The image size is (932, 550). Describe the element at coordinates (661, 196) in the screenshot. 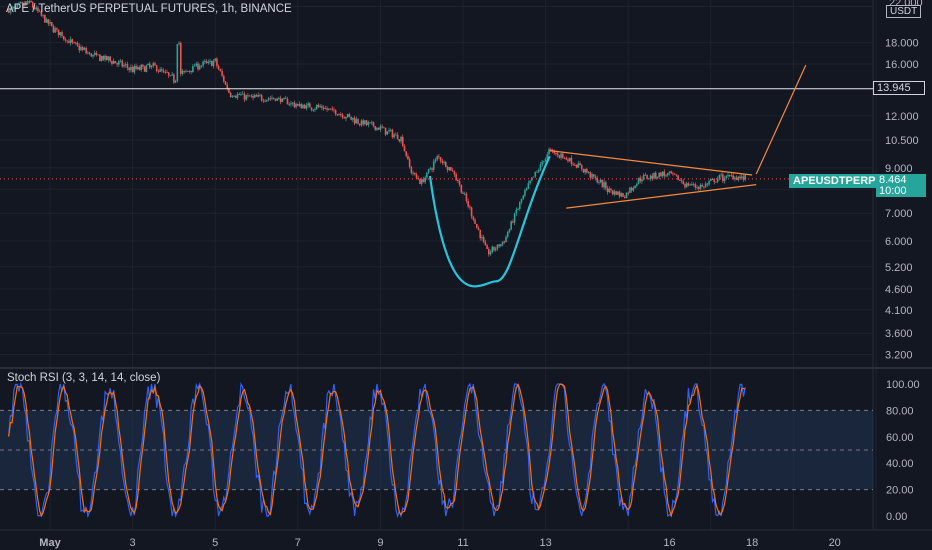

I see `triangle-lower-line` at that location.